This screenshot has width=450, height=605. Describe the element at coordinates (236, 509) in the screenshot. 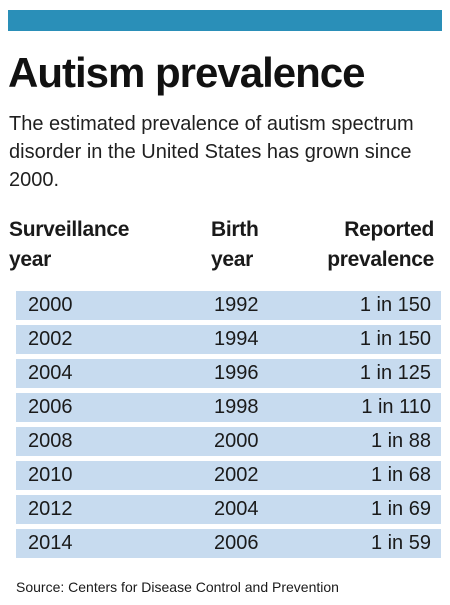

I see `cell-birth-year: 2004` at that location.